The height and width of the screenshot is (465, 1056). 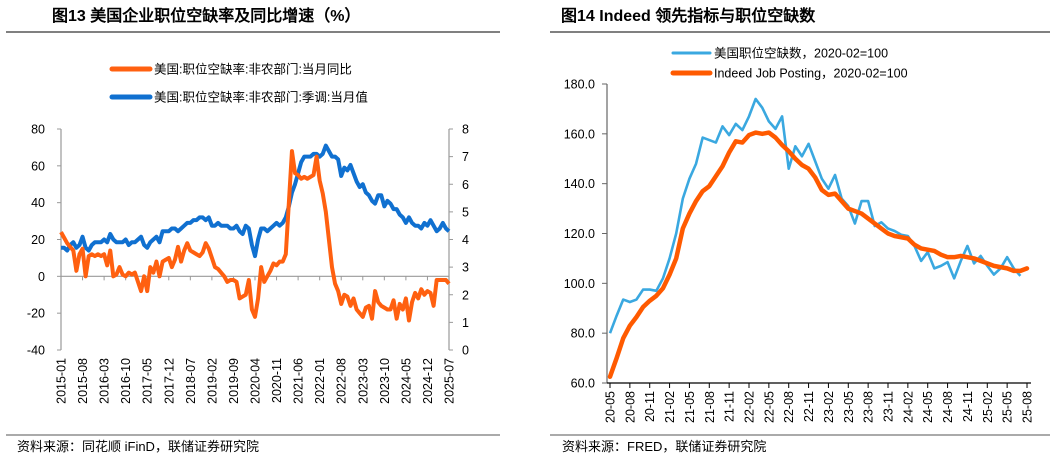 What do you see at coordinates (320, 381) in the screenshot?
I see `x-tick-label: 2022-01` at bounding box center [320, 381].